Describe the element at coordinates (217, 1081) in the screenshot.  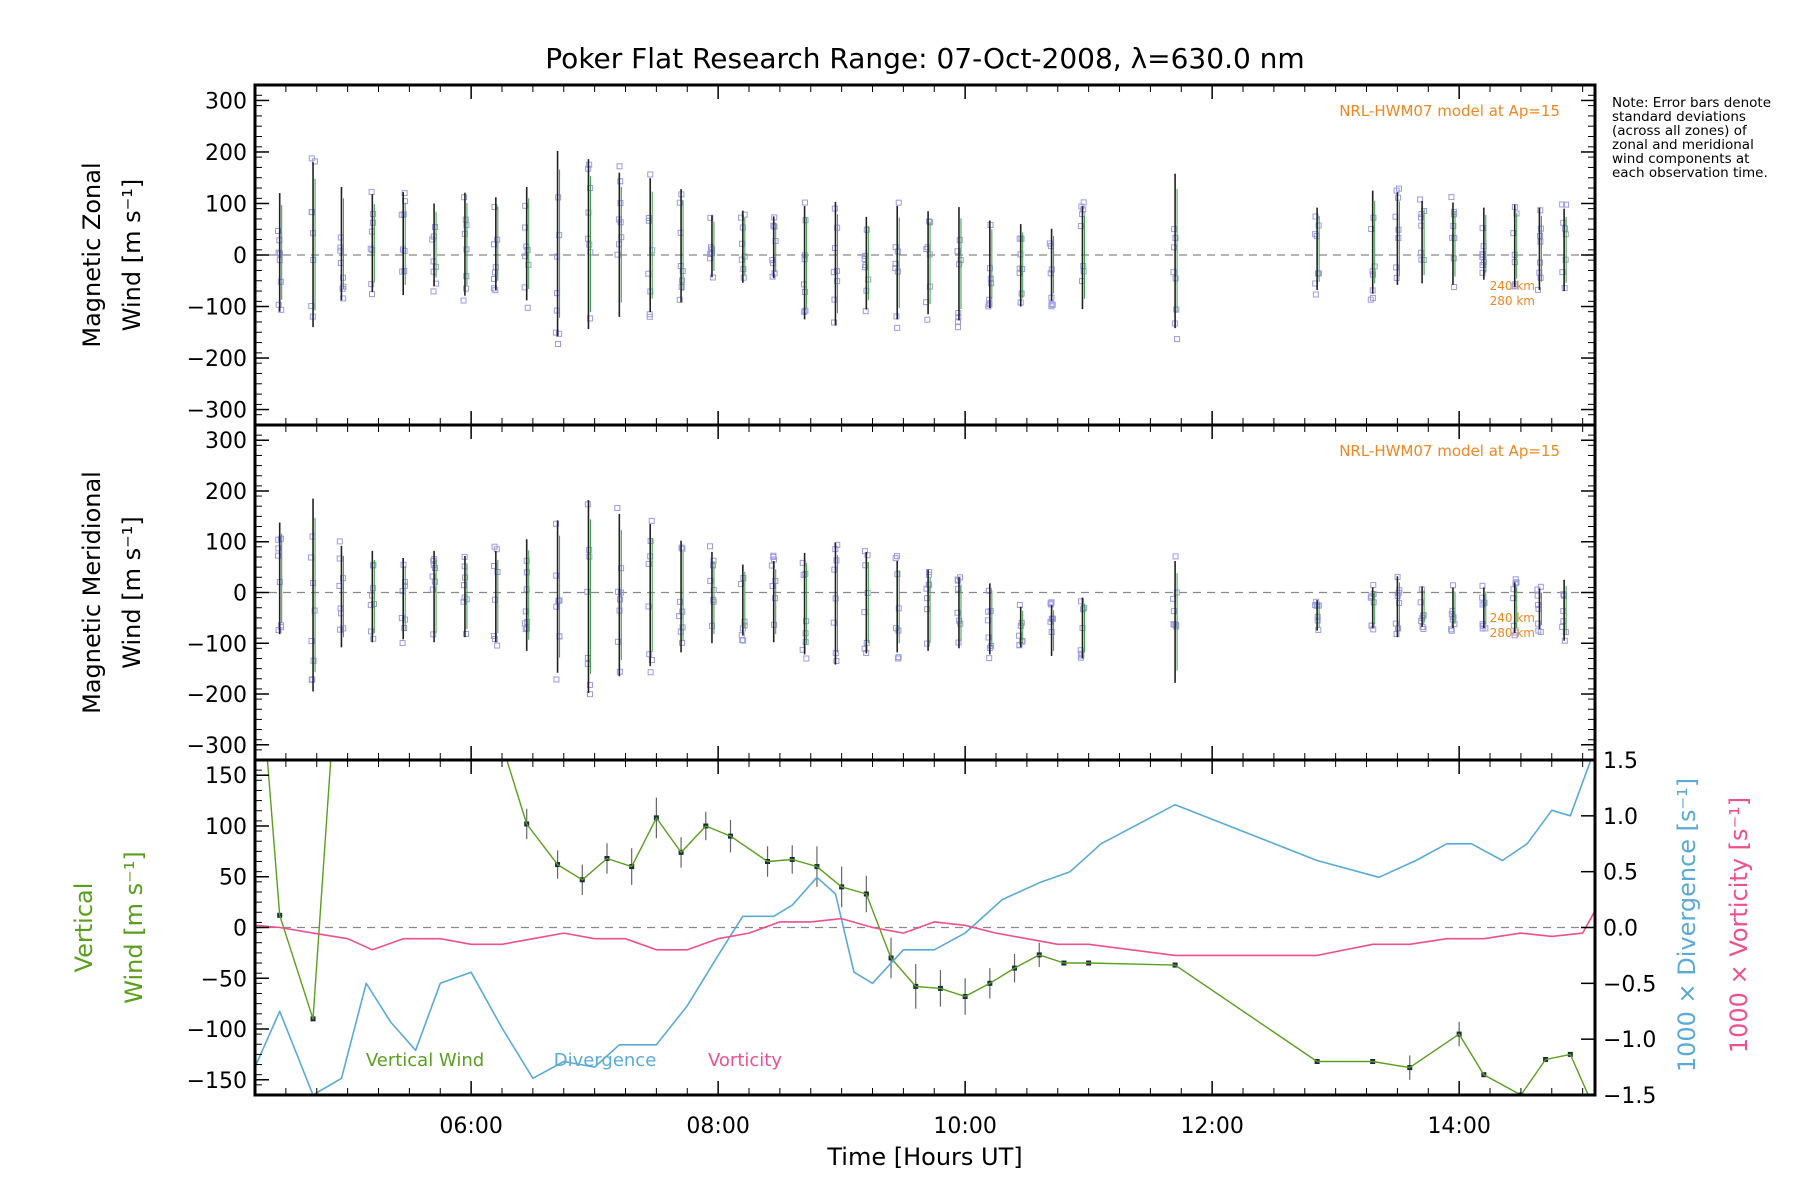
I see `y-tick-label: −150` at that location.